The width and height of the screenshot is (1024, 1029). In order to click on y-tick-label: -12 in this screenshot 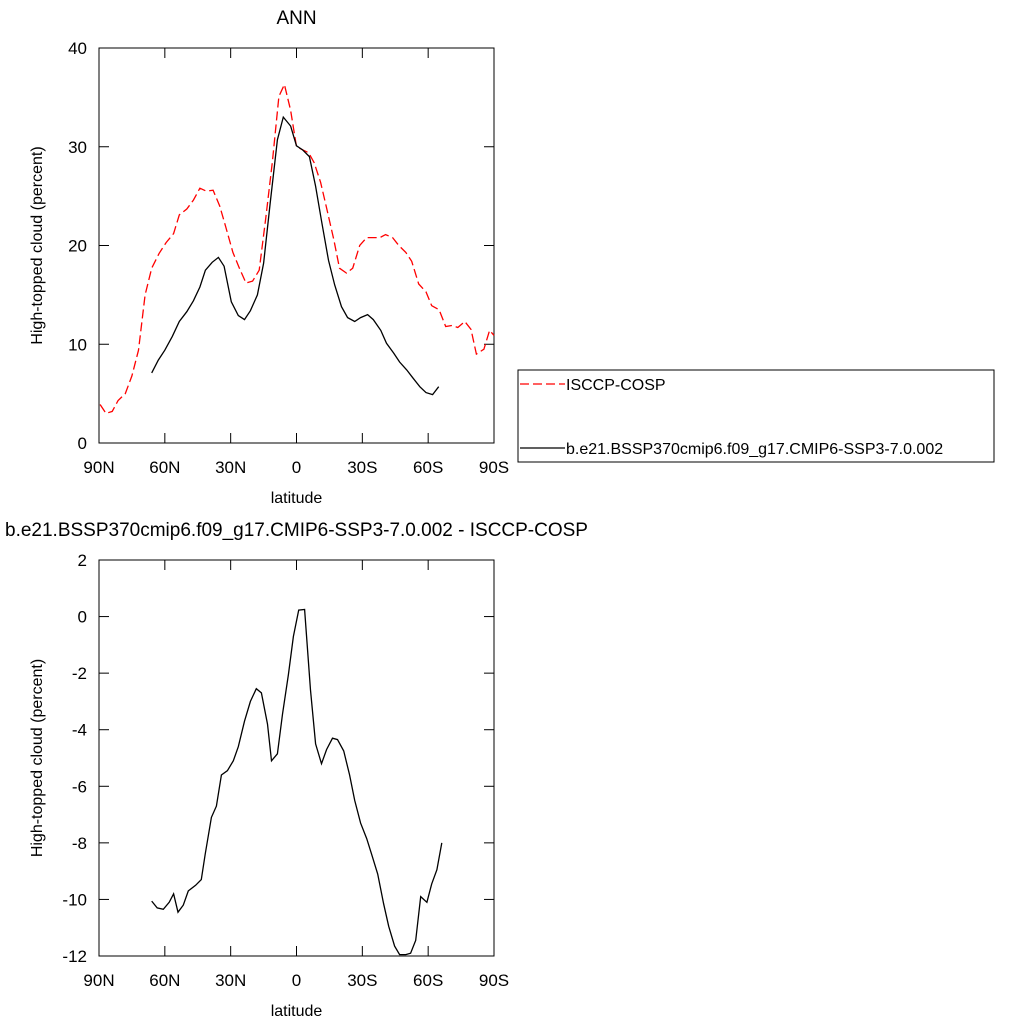, I will do `click(74, 956)`.